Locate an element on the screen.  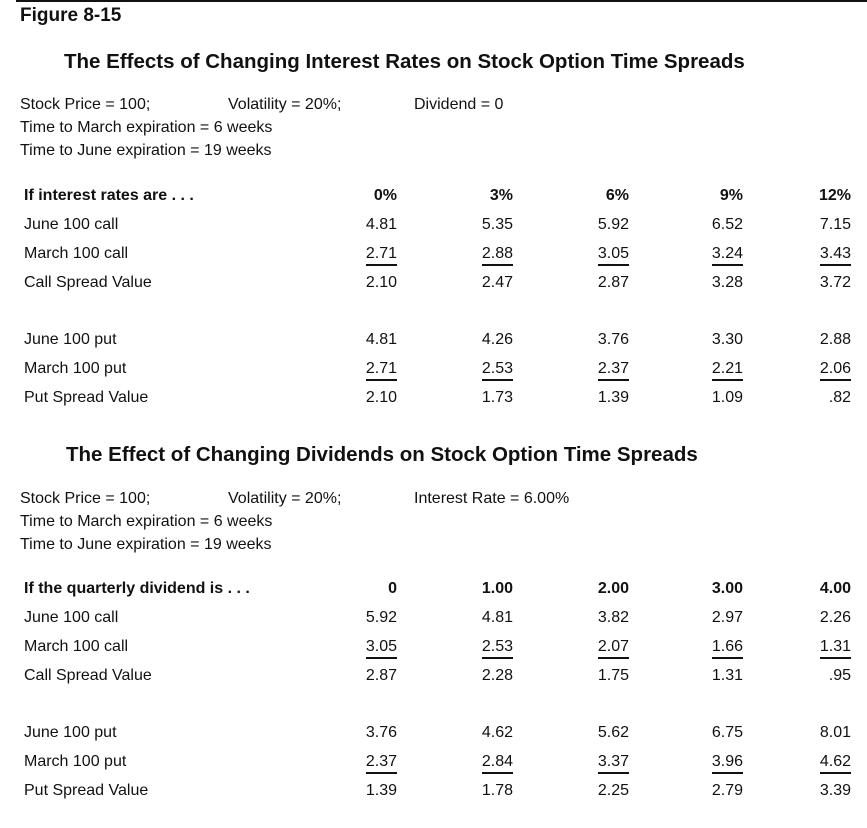
table-row: March 100 put 2.37 2.84 3.37 3.96 4.62 is located at coordinates (445, 764).